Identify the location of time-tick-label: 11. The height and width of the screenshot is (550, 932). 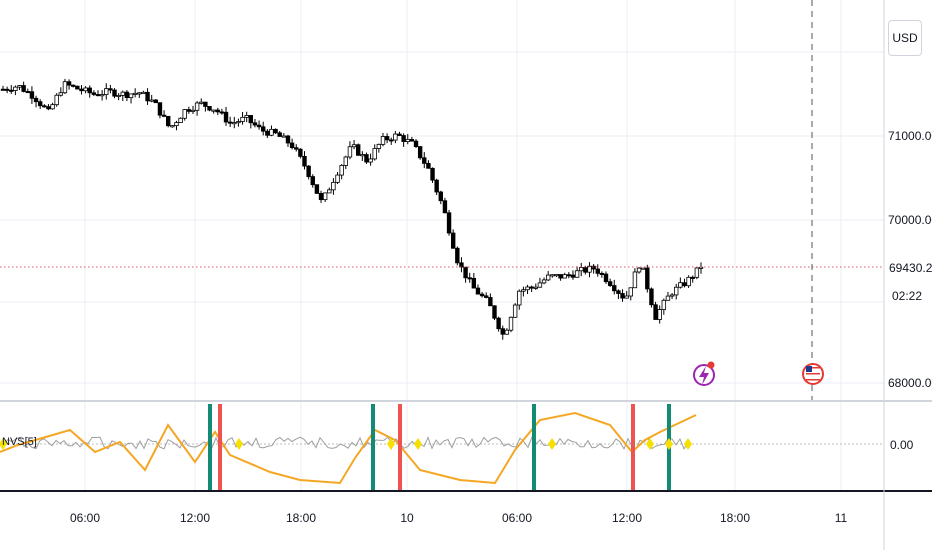
(841, 518).